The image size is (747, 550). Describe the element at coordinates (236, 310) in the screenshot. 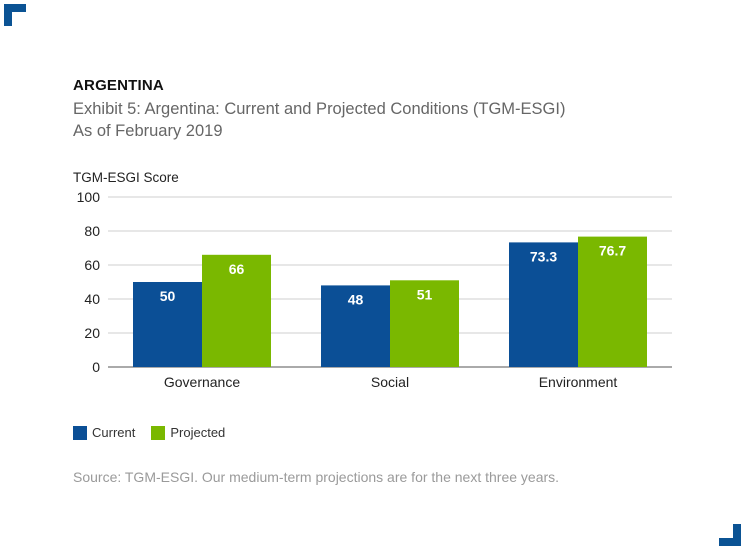

I see `bar-projected-governance` at that location.